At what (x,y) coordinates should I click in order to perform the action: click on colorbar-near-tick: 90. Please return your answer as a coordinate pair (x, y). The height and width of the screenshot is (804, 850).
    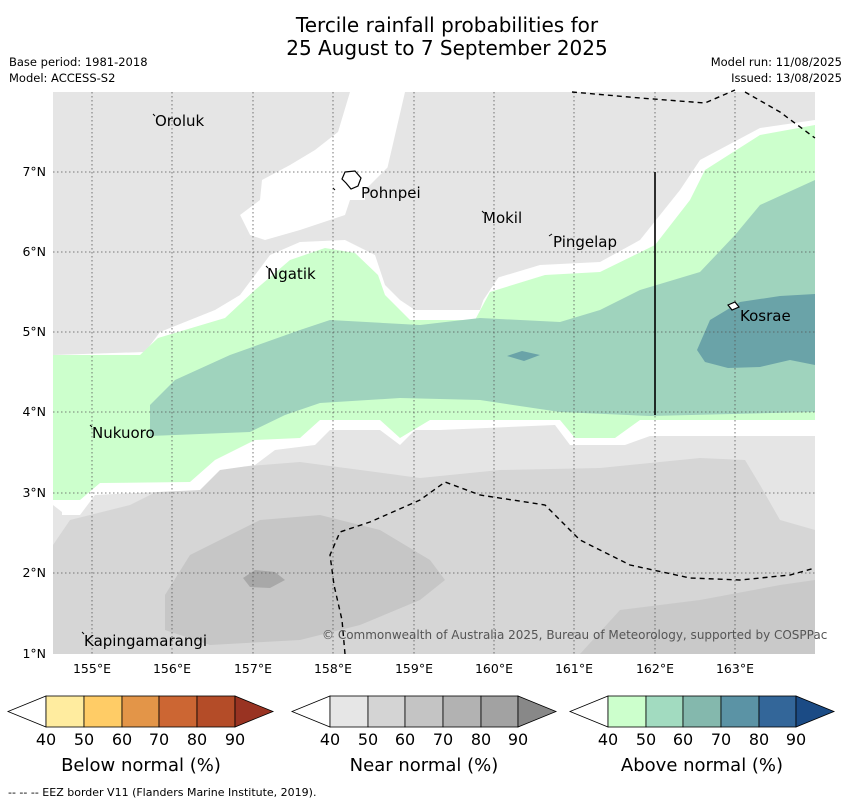
    Looking at the image, I should click on (518, 739).